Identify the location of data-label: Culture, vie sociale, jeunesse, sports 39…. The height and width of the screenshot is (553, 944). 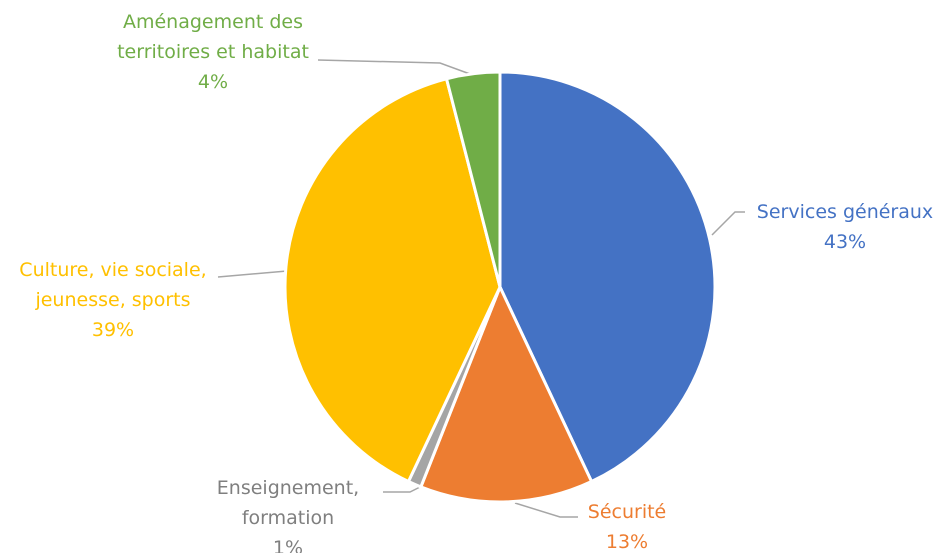
(113, 300).